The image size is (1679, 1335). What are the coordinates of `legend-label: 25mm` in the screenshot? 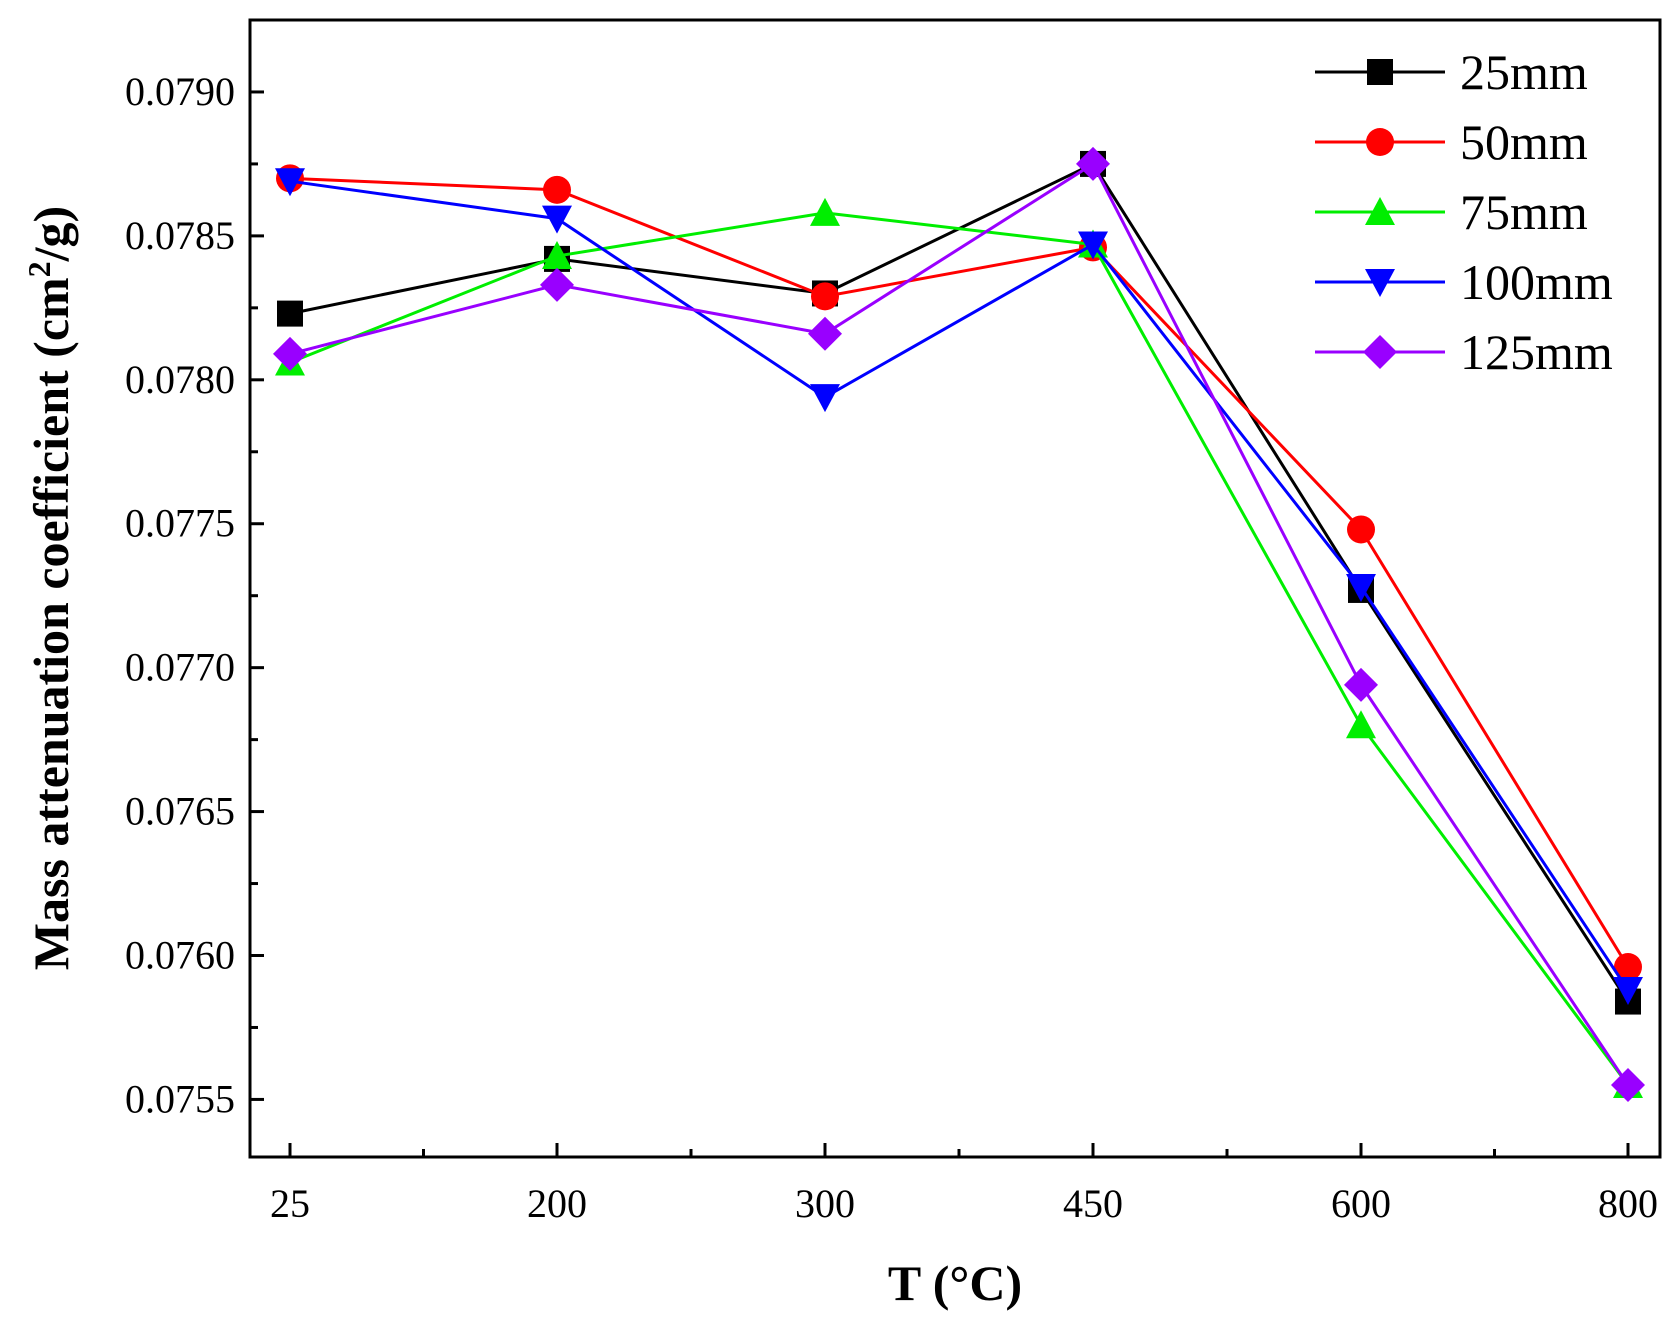 It's located at (1524, 72).